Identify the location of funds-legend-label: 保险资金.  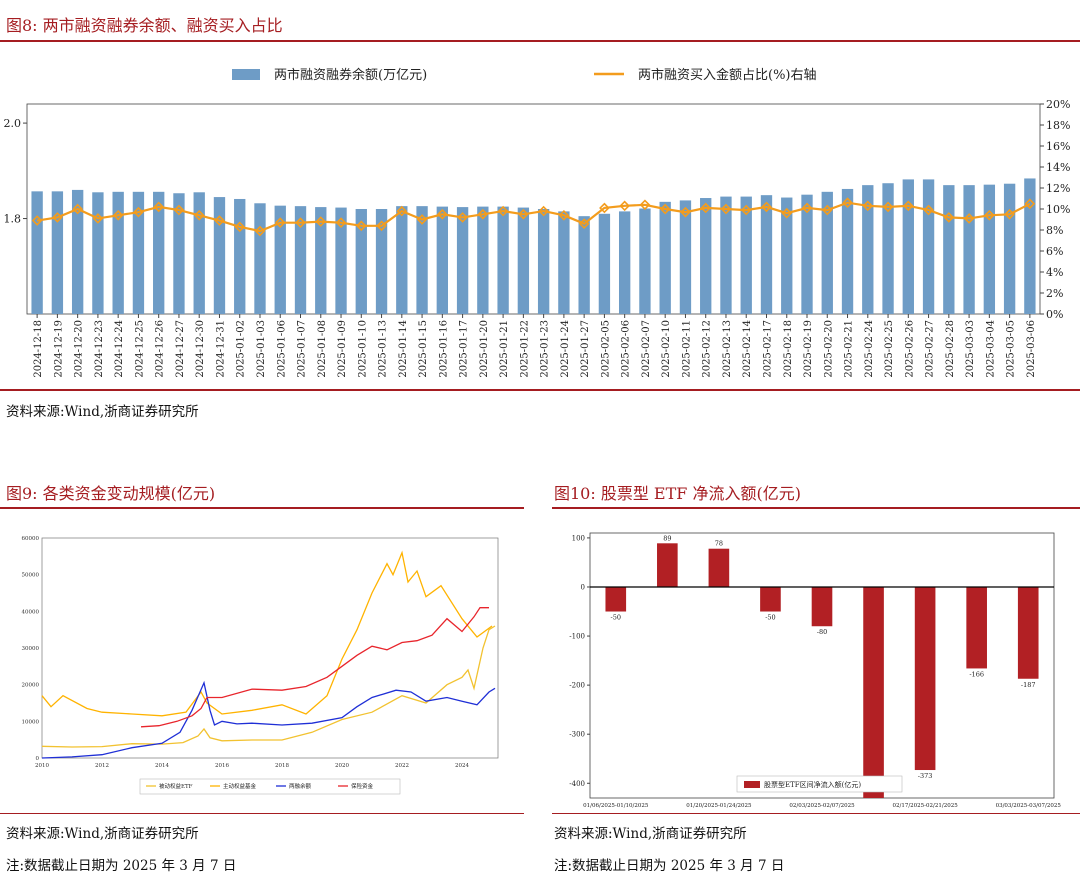
(362, 786).